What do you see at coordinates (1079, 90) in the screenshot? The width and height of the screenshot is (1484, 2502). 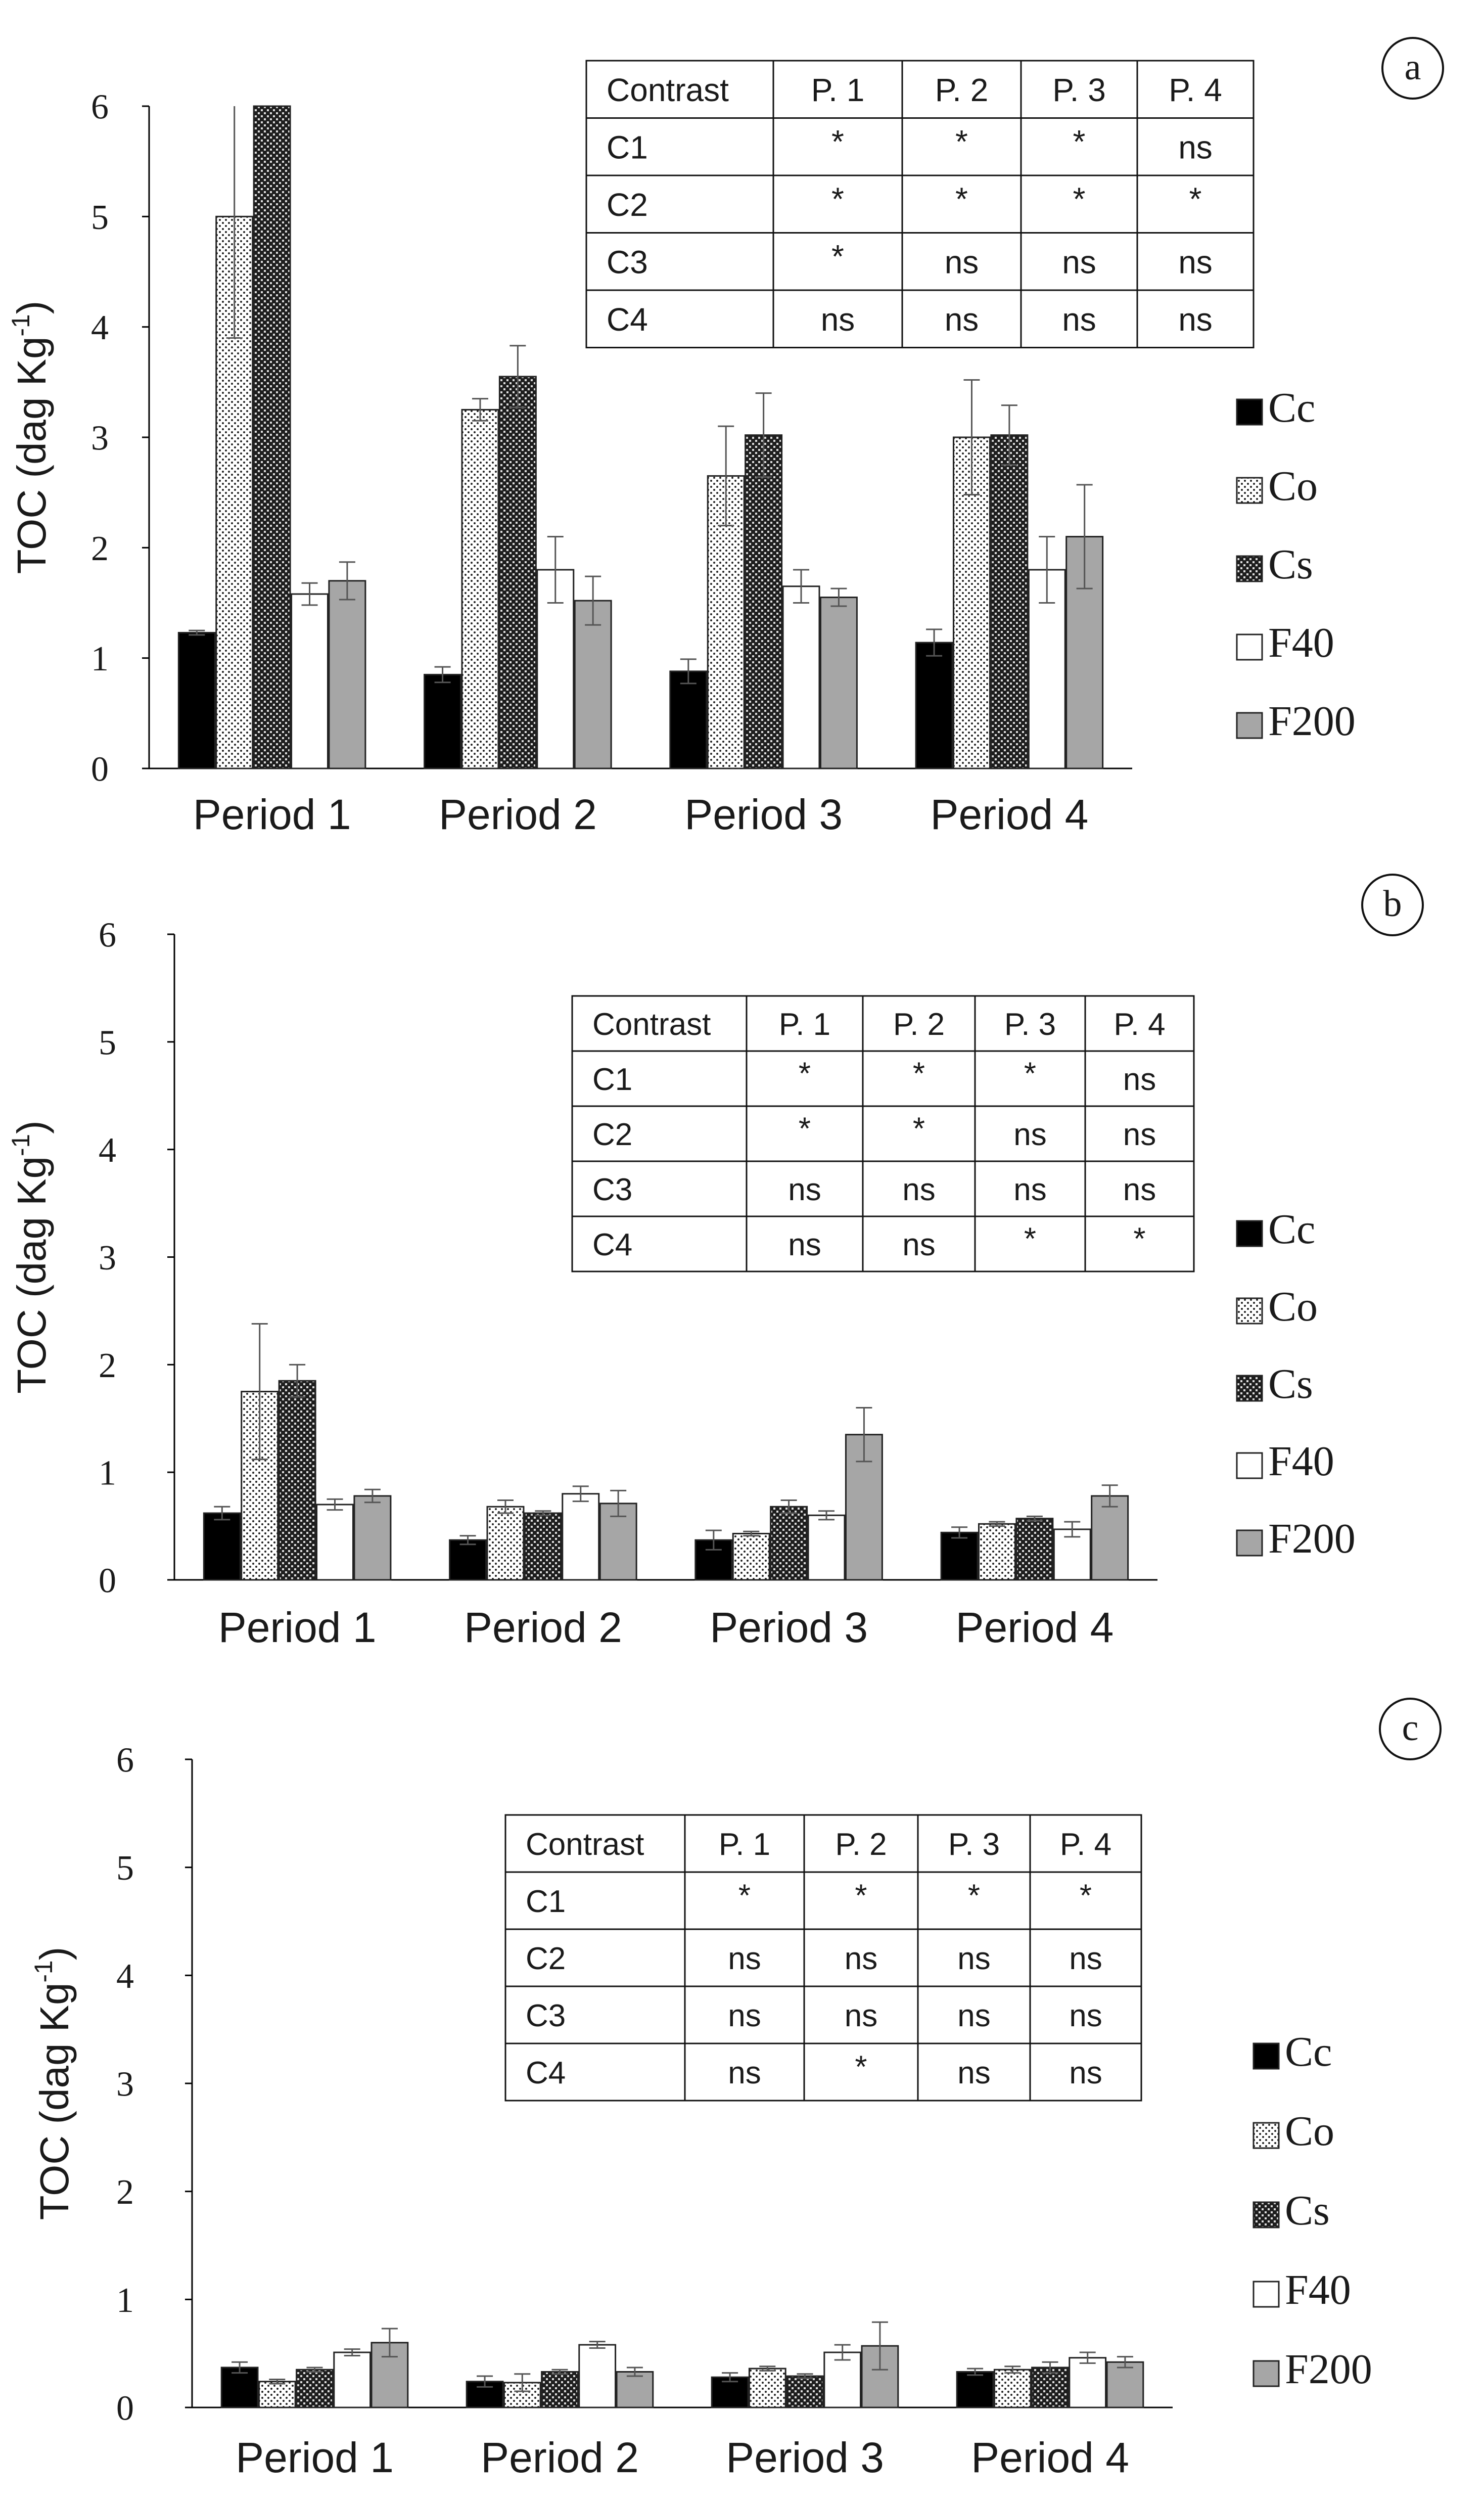 I see `table-header-cell: P. 3` at bounding box center [1079, 90].